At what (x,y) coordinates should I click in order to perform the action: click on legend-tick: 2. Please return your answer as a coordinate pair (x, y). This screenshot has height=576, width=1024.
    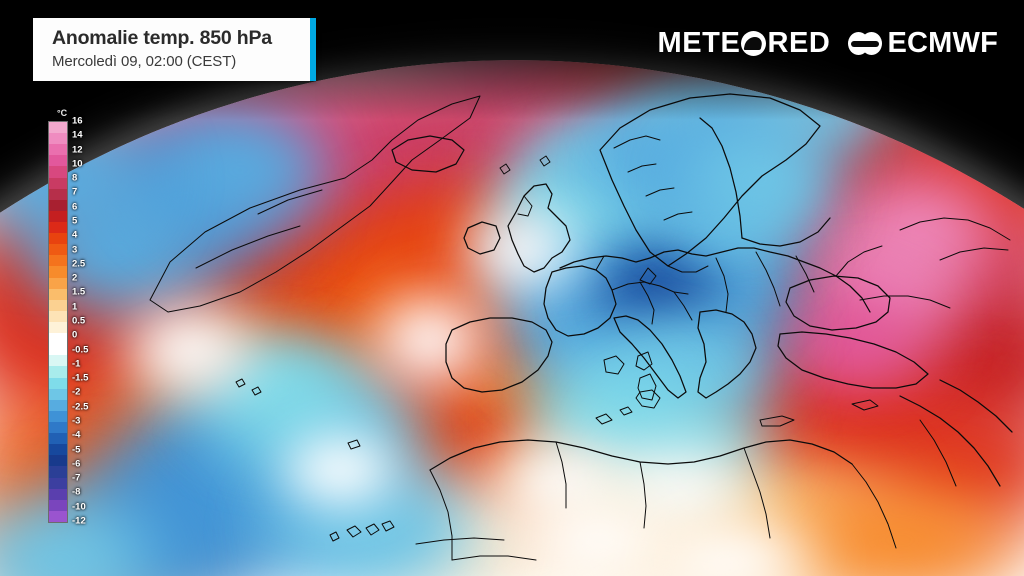
    Looking at the image, I should click on (75, 278).